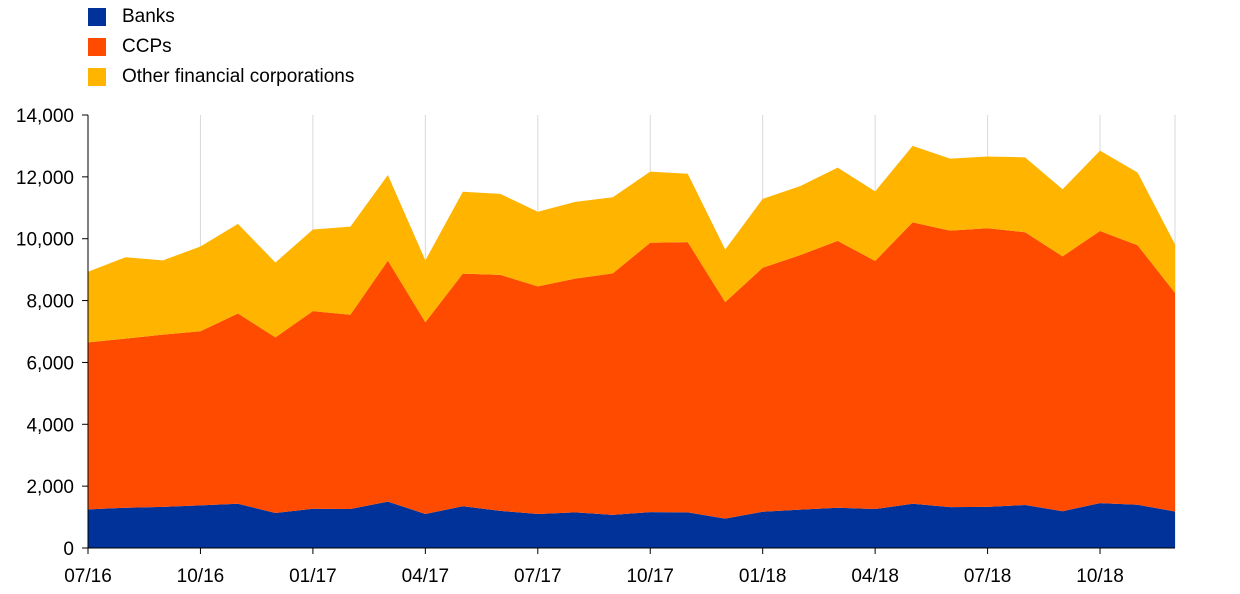 This screenshot has height=594, width=1240. What do you see at coordinates (1100, 576) in the screenshot?
I see `x-tick-label-10-18: 10/18` at bounding box center [1100, 576].